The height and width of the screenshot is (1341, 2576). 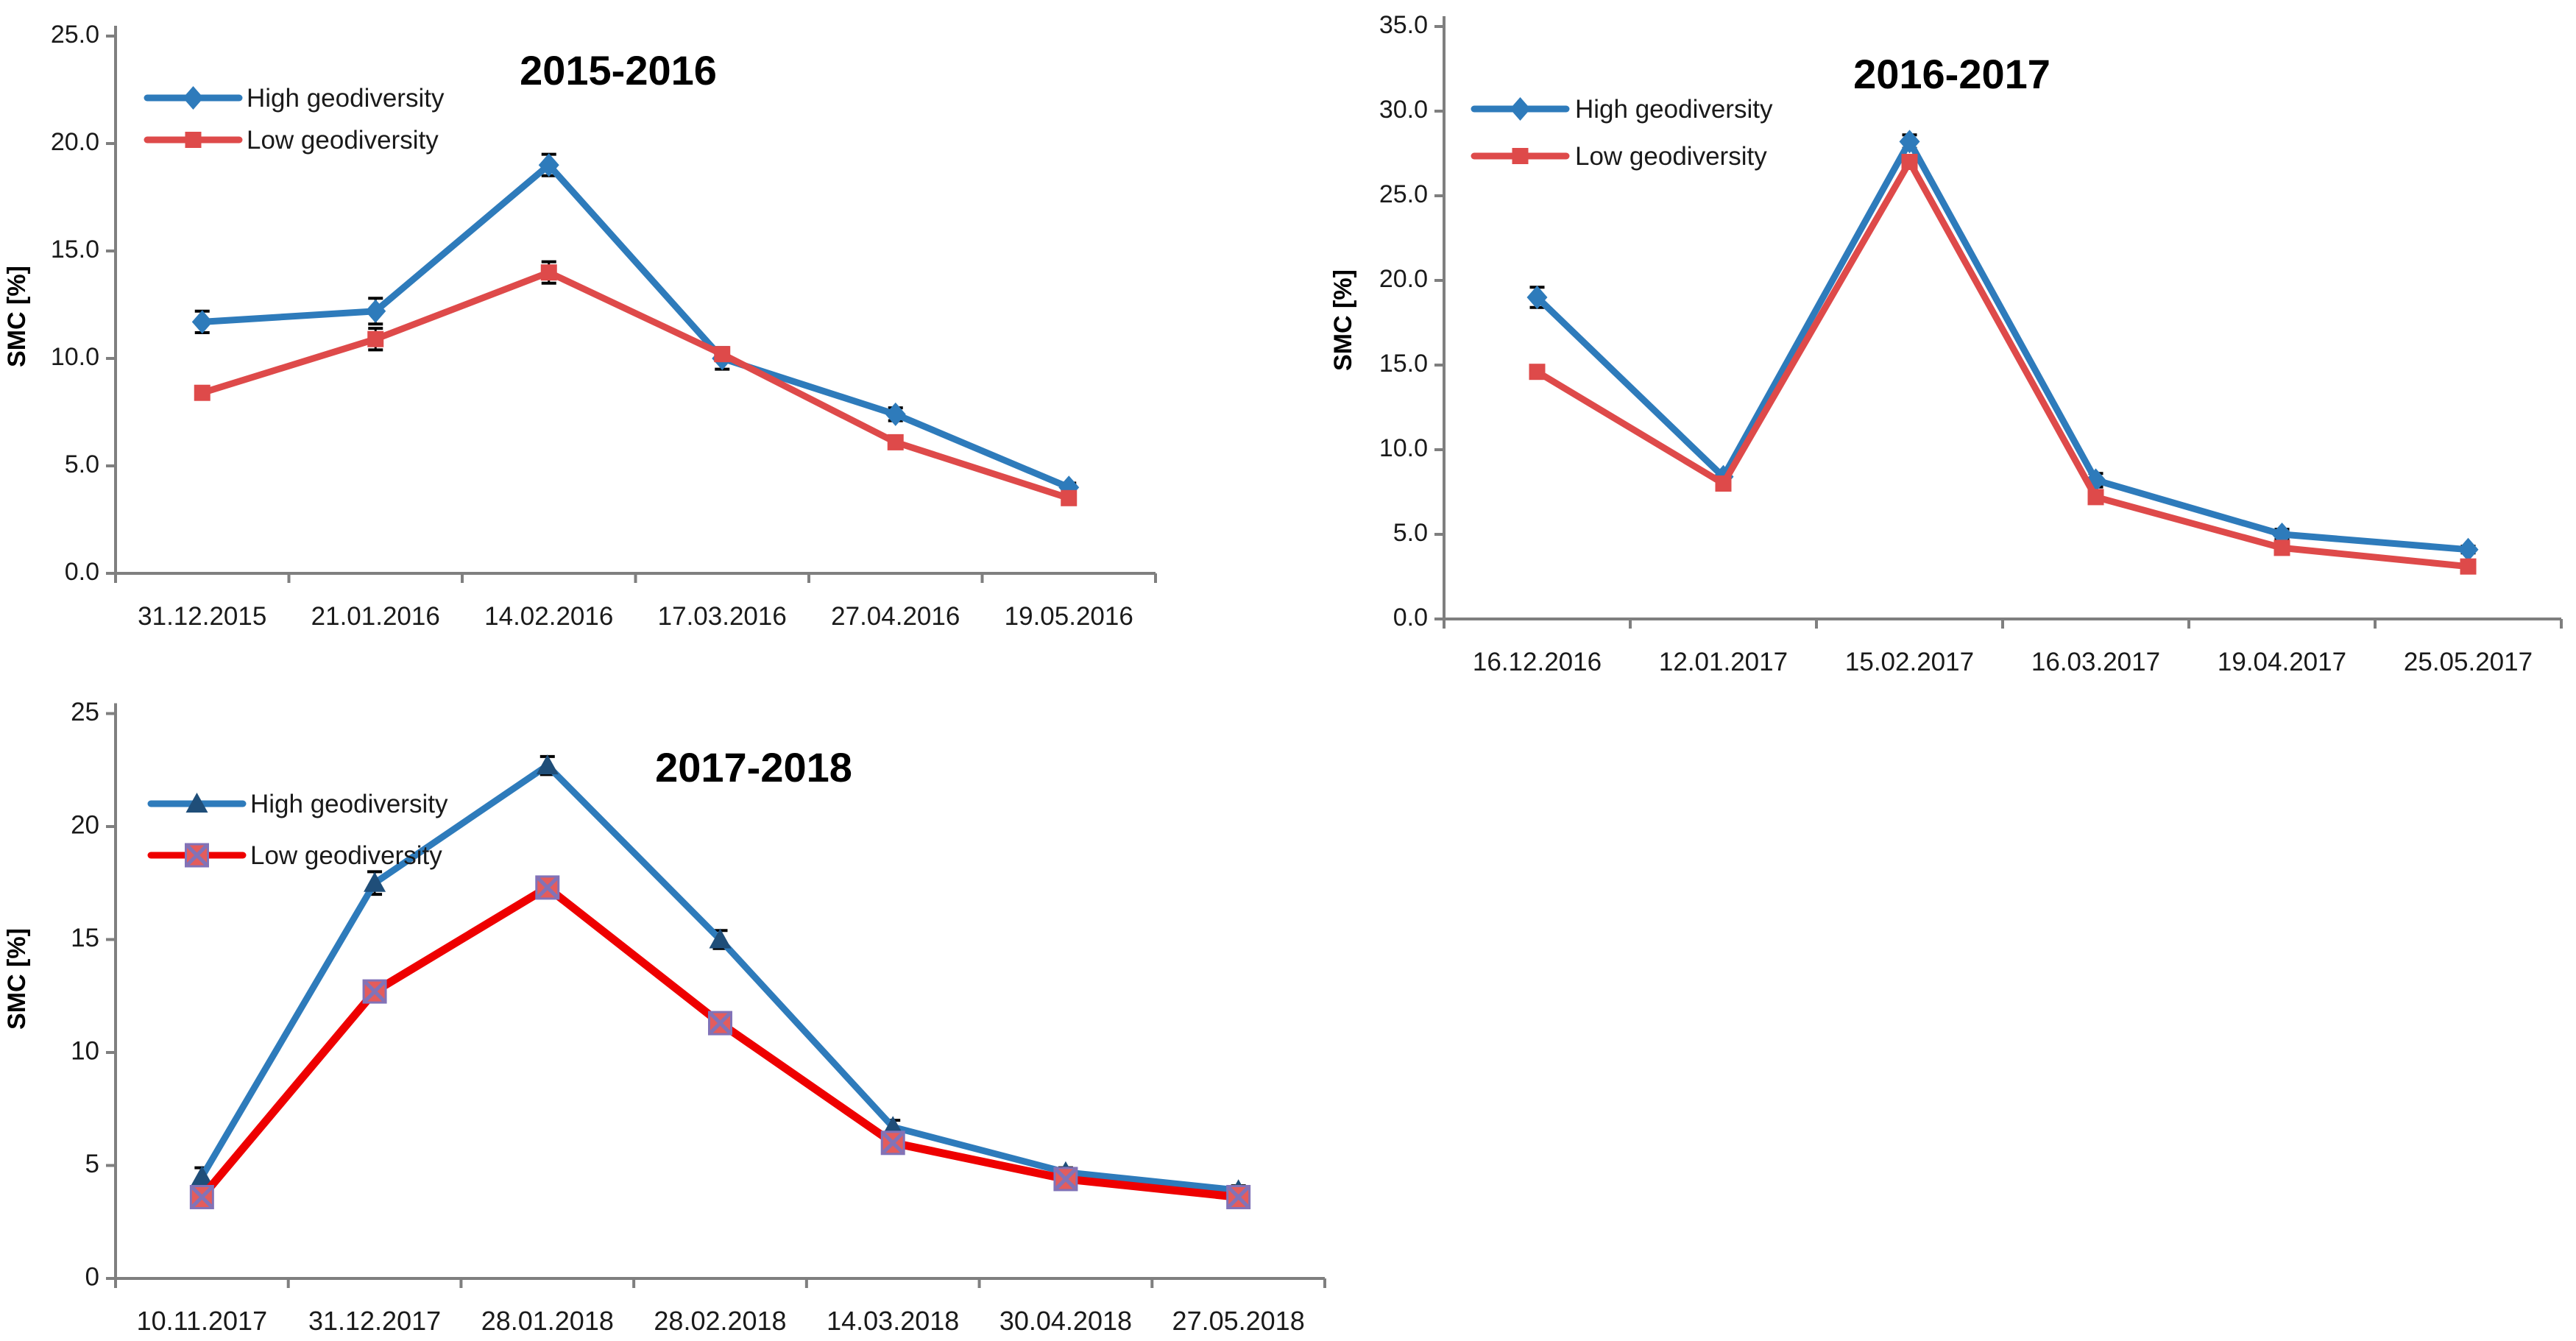 What do you see at coordinates (1403, 25) in the screenshot?
I see `y-tick-label: 35.0` at bounding box center [1403, 25].